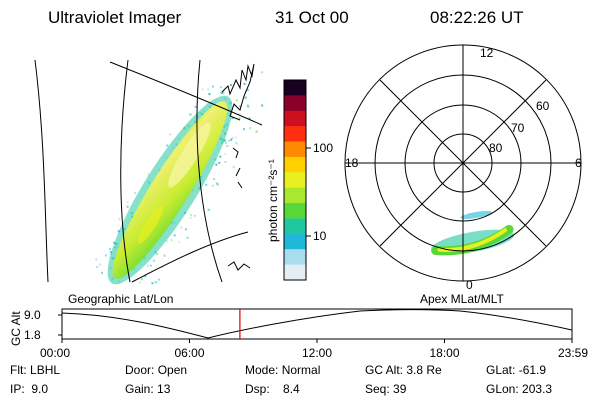 The height and width of the screenshot is (400, 600). What do you see at coordinates (377, 389) in the screenshot?
I see `seq-label: Seq:` at bounding box center [377, 389].